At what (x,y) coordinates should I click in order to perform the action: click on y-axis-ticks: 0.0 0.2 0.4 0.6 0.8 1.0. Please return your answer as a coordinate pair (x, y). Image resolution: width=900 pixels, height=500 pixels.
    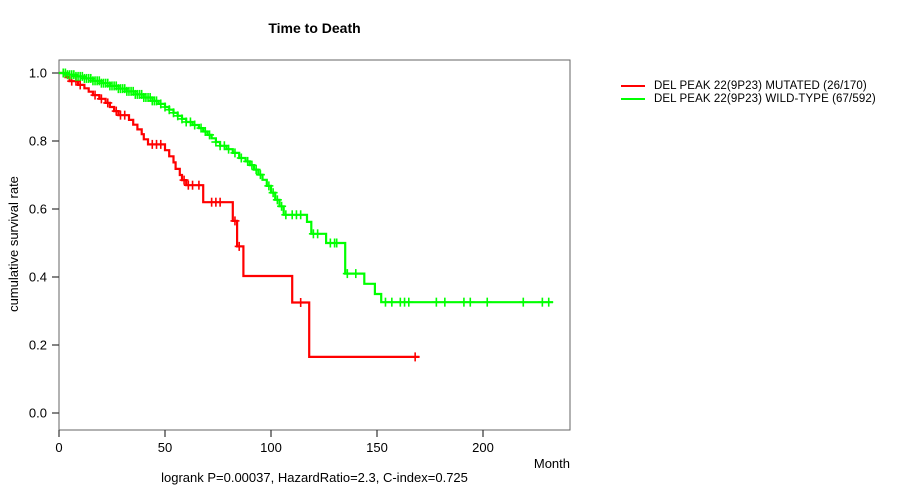
    Looking at the image, I should click on (44, 243).